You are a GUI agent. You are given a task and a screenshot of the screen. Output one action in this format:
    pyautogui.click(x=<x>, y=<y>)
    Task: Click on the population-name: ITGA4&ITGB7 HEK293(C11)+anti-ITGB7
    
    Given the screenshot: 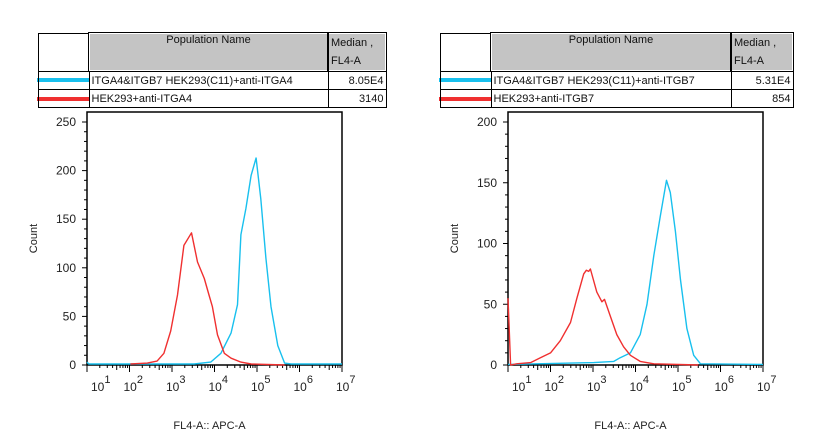 What is the action you would take?
    pyautogui.click(x=611, y=80)
    